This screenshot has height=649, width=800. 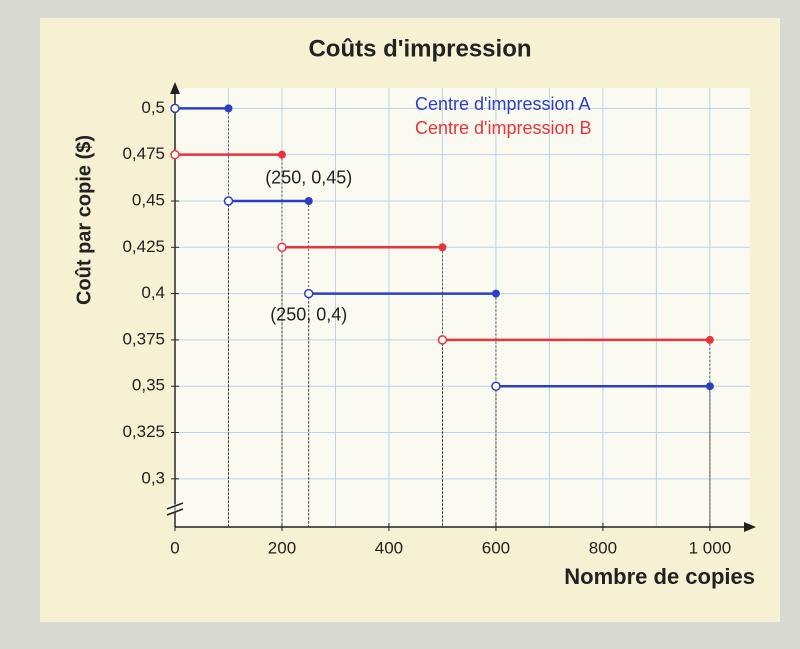 I want to click on y-tick-label: 0,325, so click(x=143, y=431).